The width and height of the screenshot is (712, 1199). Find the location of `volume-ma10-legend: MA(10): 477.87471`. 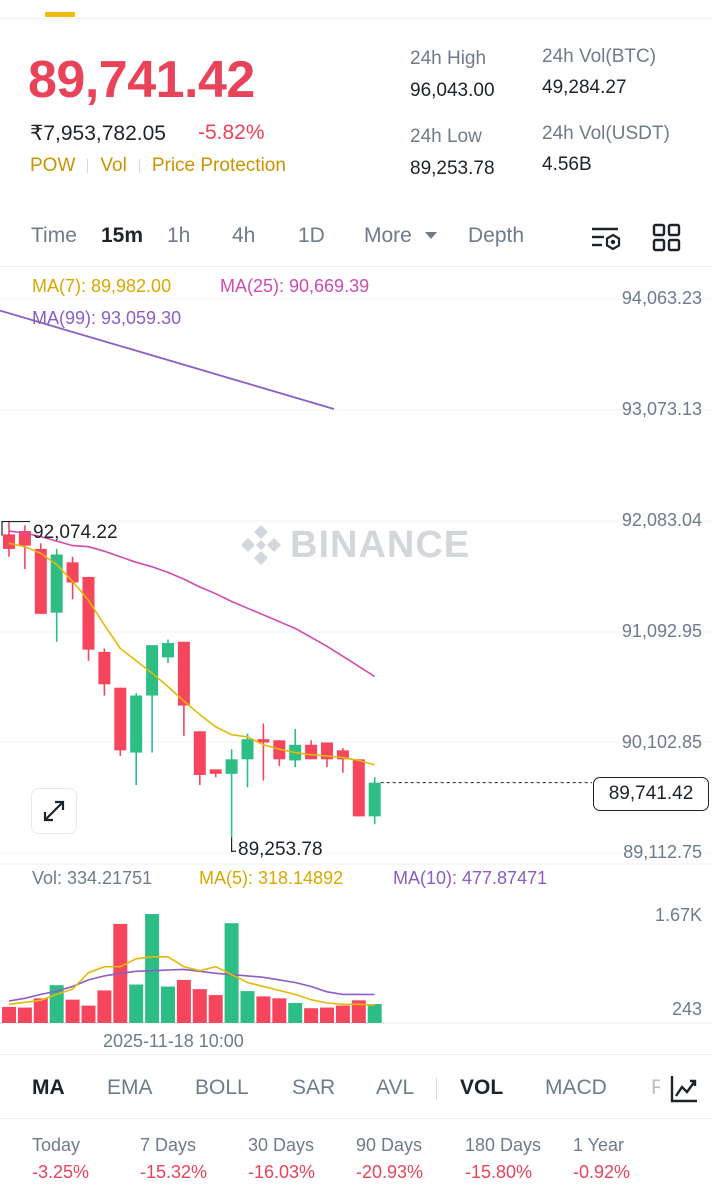

volume-ma10-legend: MA(10): 477.87471 is located at coordinates (470, 878).